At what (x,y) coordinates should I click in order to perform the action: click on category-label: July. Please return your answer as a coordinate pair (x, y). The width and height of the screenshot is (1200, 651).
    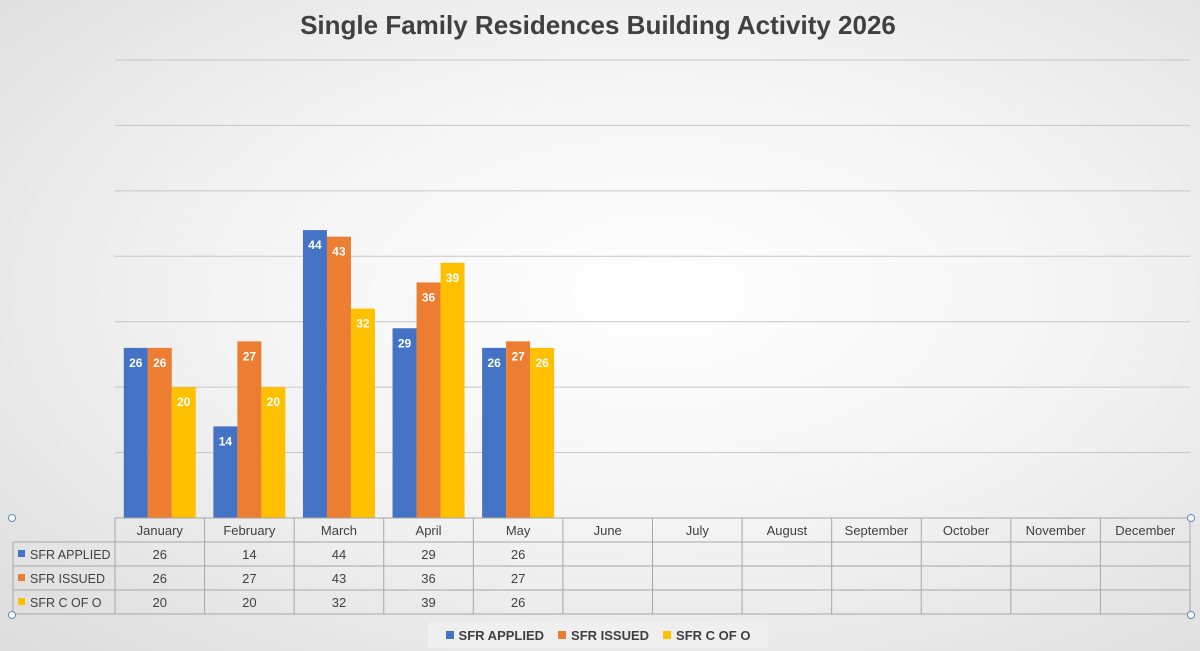
    Looking at the image, I should click on (698, 530).